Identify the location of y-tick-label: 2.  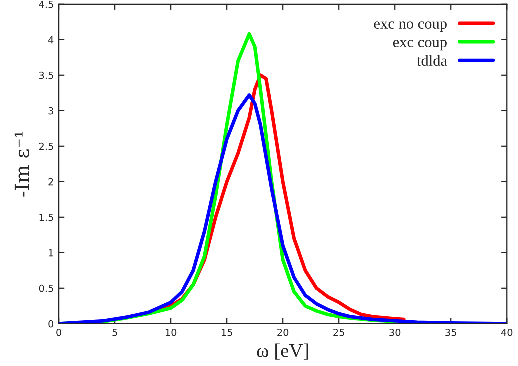
(51, 182).